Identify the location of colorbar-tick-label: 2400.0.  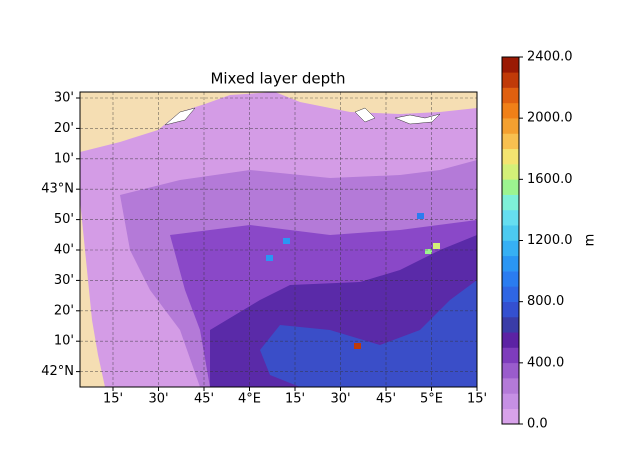
(550, 57).